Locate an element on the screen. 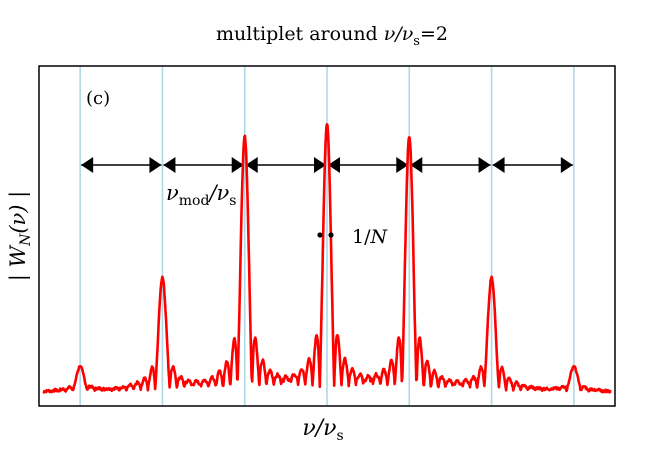 Image resolution: width=664 pixels, height=465 pixels. spacing-annotation: νmod/νs is located at coordinates (201, 195).